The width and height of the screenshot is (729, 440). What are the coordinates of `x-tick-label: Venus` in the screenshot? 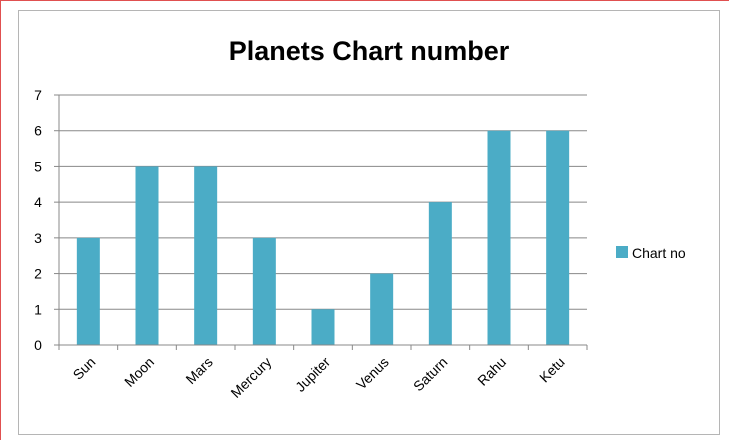 It's located at (372, 373).